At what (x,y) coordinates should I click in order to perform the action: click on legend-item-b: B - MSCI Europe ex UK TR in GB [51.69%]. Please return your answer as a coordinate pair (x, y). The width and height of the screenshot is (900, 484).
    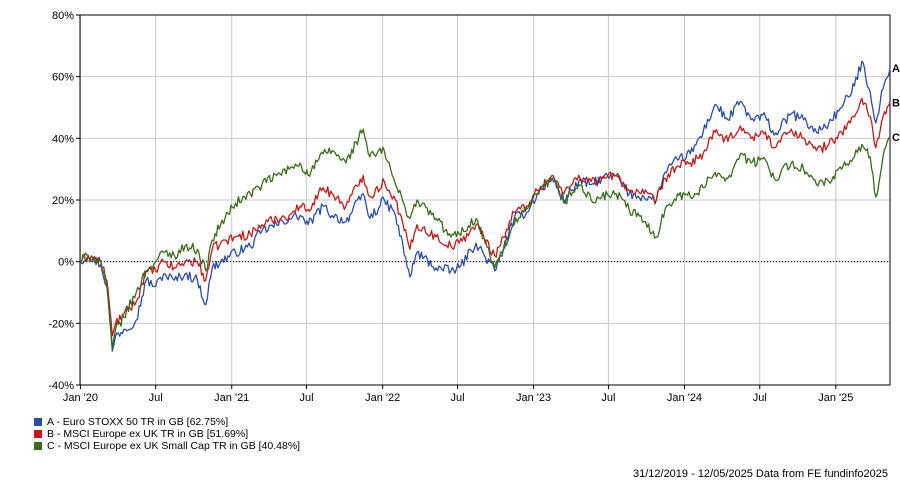
    Looking at the image, I should click on (167, 434).